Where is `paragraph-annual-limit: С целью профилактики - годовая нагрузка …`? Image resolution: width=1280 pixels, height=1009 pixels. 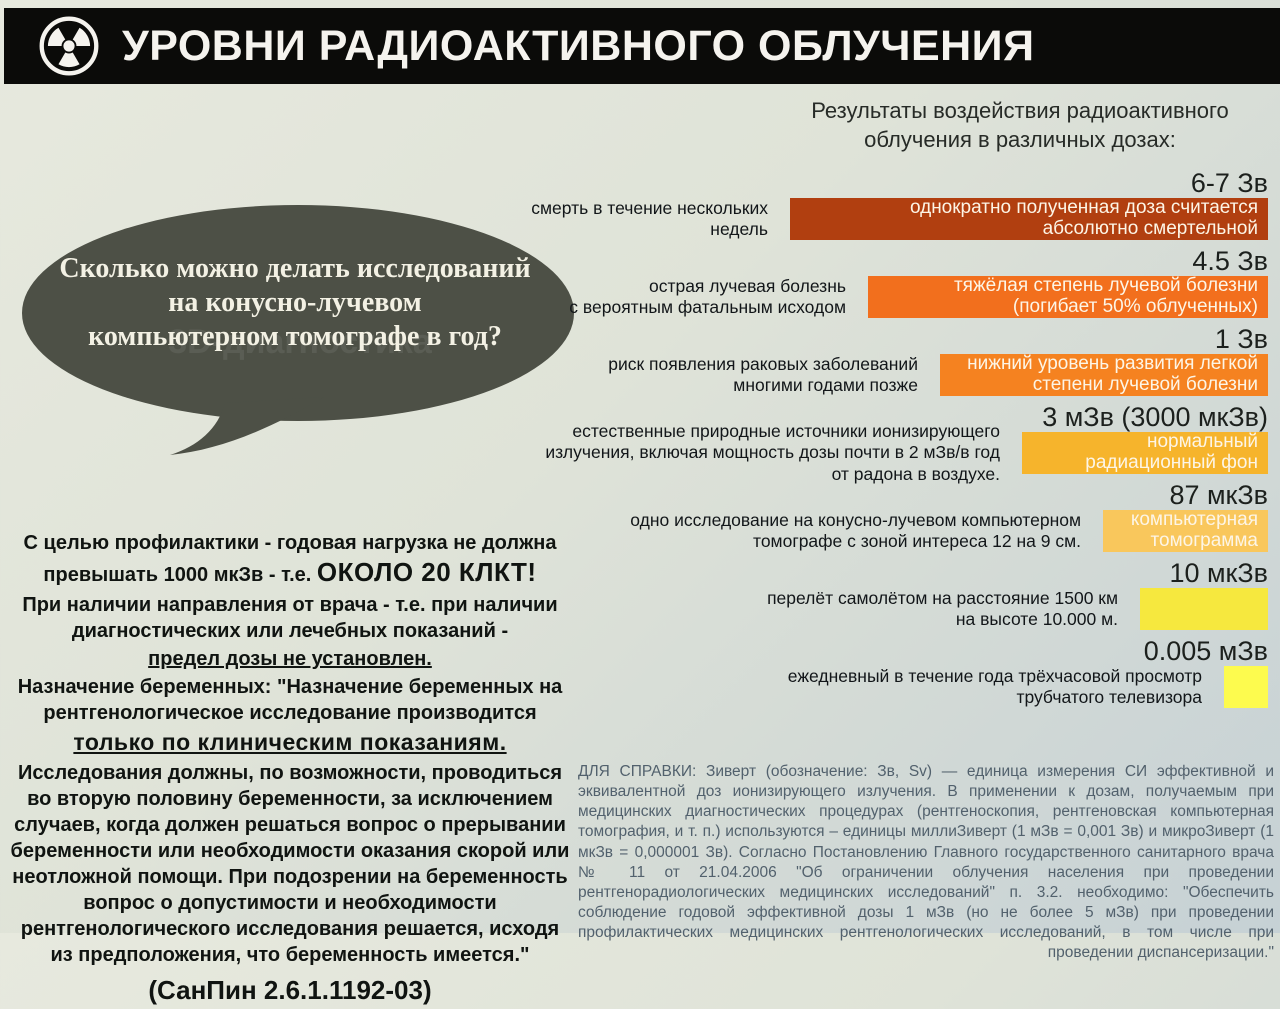 paragraph-annual-limit: С целью профилактики - годовая нагрузка … is located at coordinates (290, 560).